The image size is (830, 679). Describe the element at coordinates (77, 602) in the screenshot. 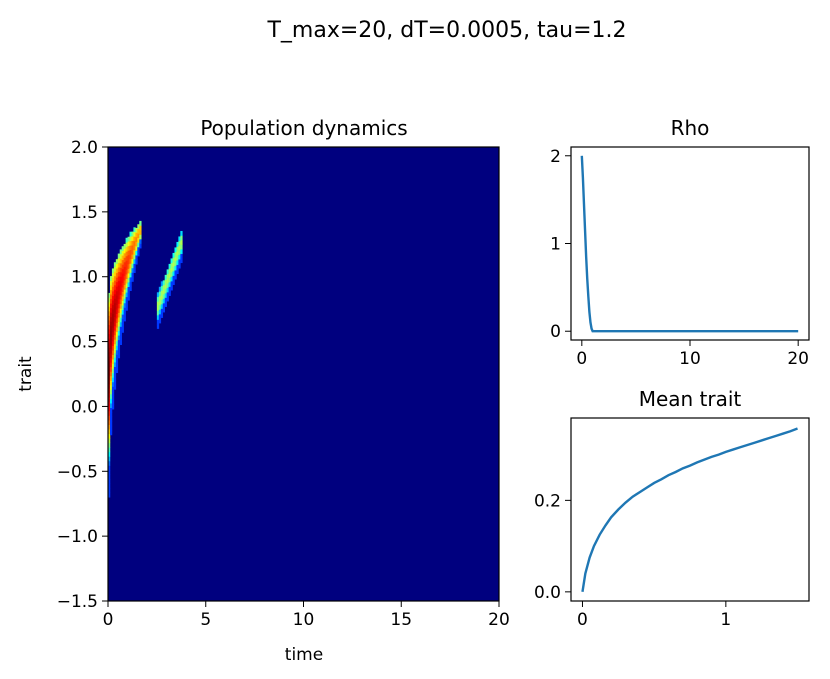

I see `heatmap-y-tick-label: −1.5` at that location.